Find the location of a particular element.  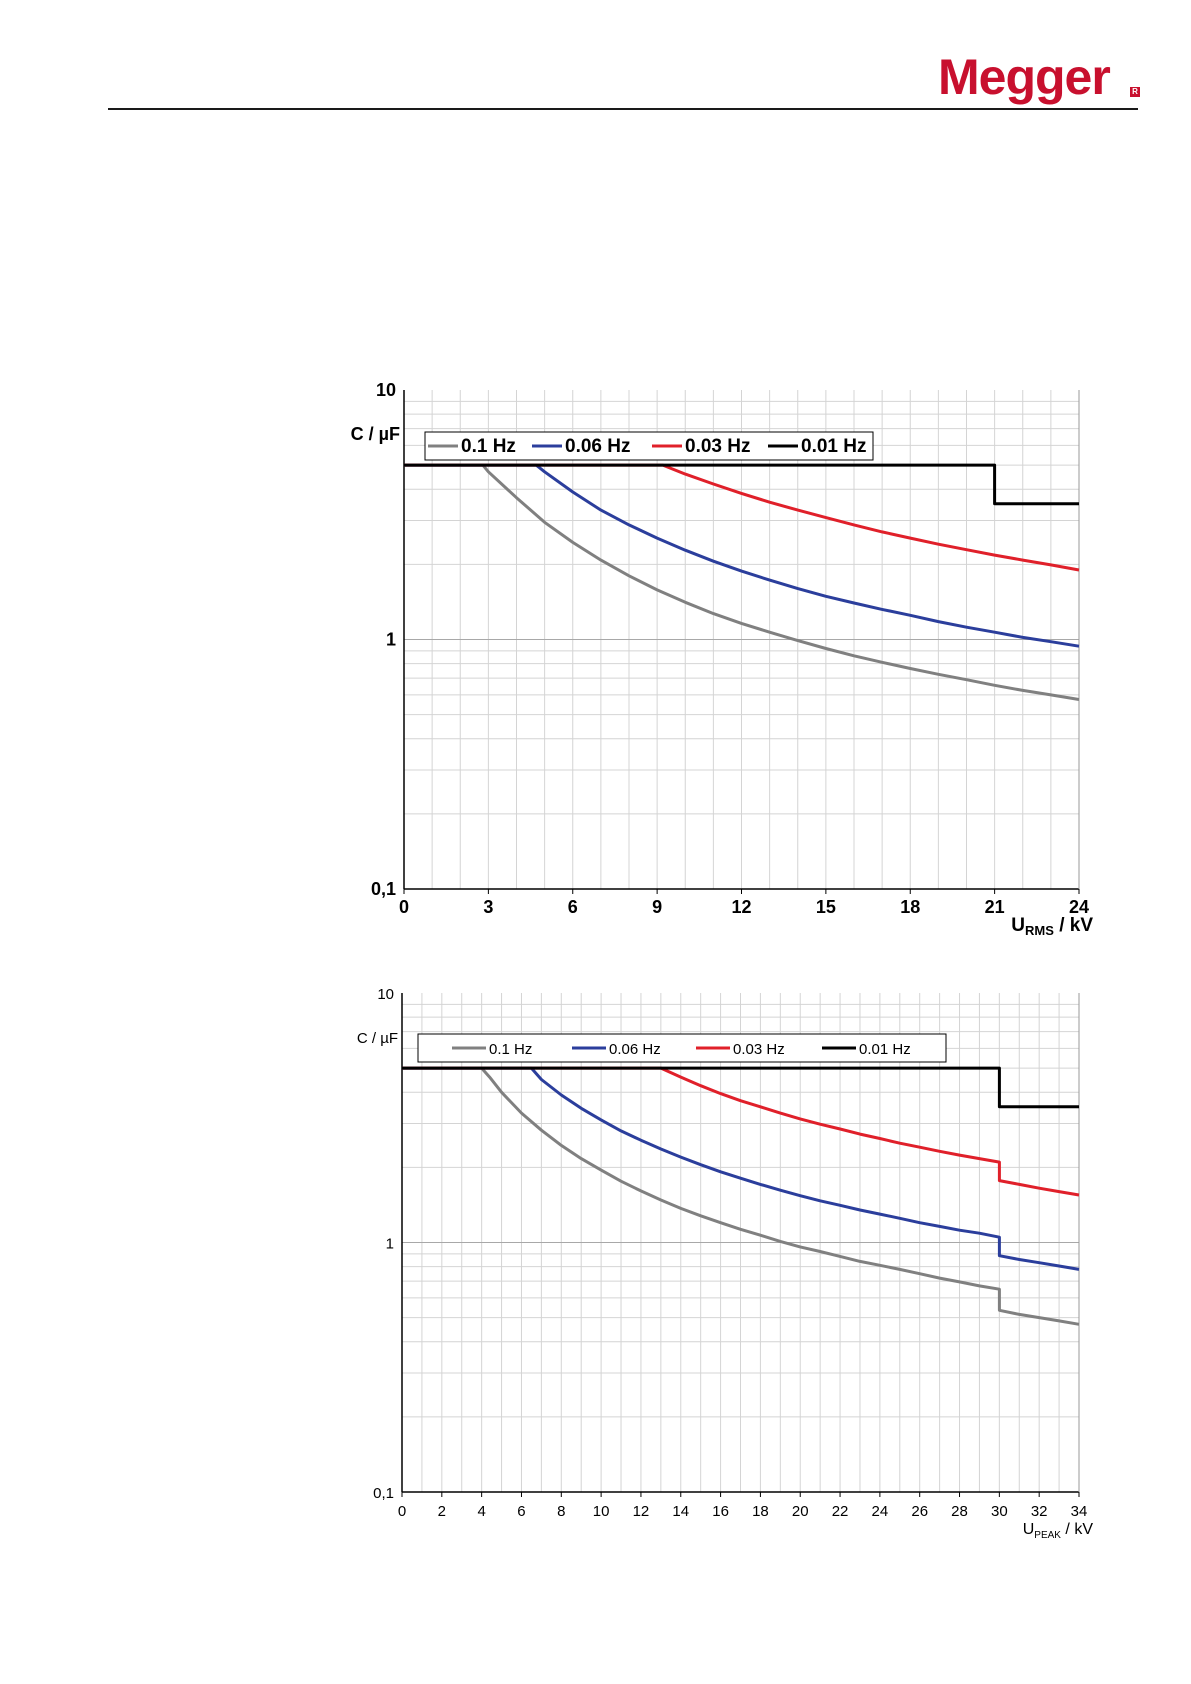

x-tick-label: 15 is located at coordinates (826, 907).